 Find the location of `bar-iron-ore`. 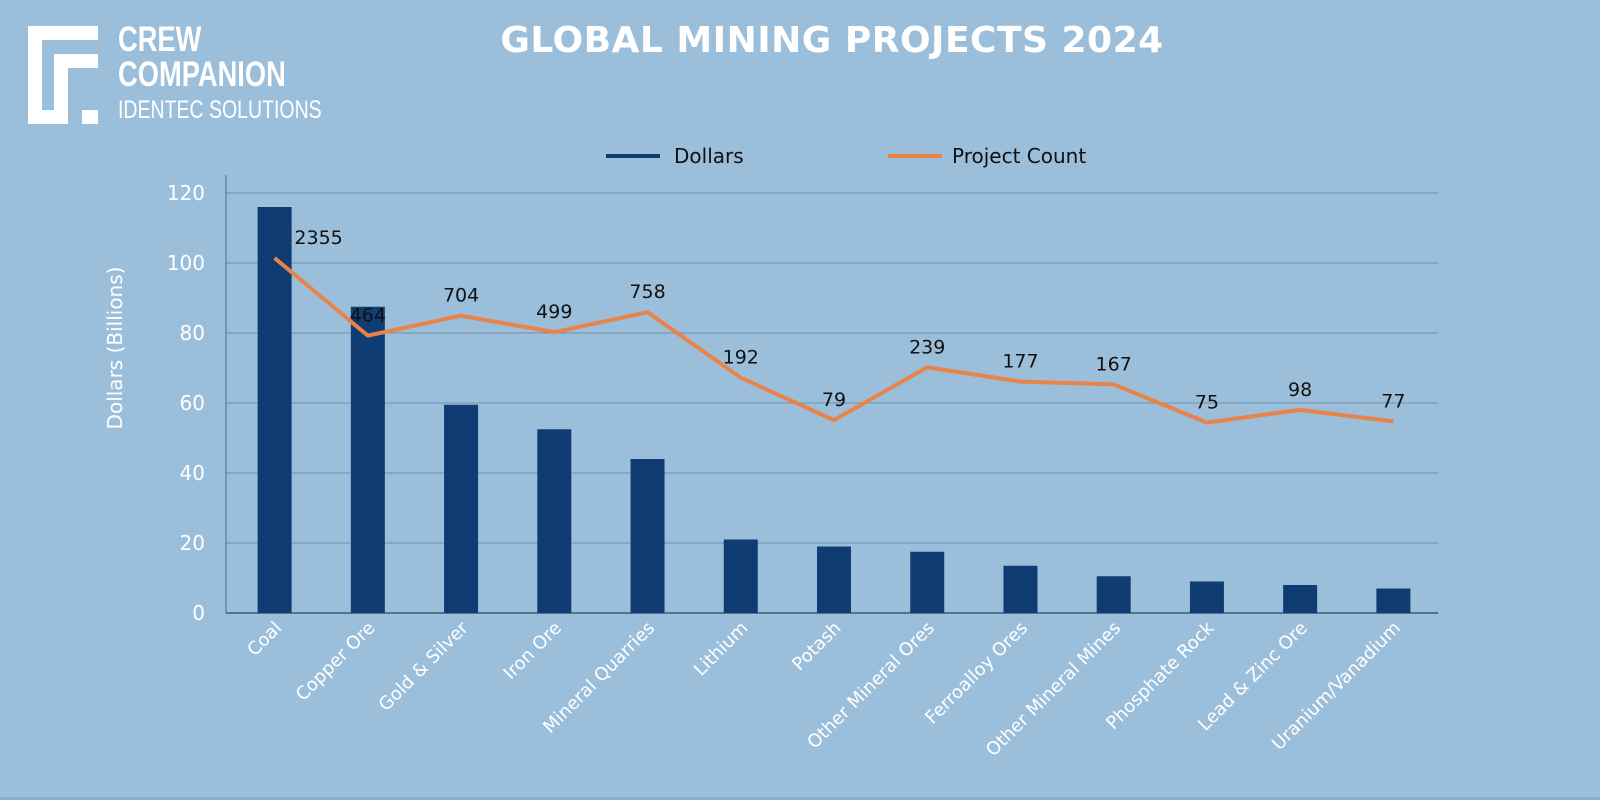

bar-iron-ore is located at coordinates (554, 521).